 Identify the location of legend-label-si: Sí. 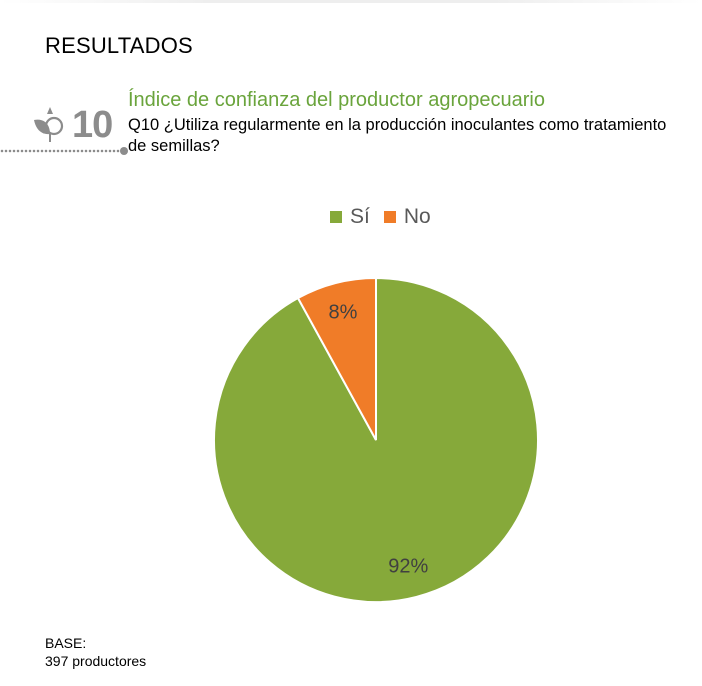
(360, 216).